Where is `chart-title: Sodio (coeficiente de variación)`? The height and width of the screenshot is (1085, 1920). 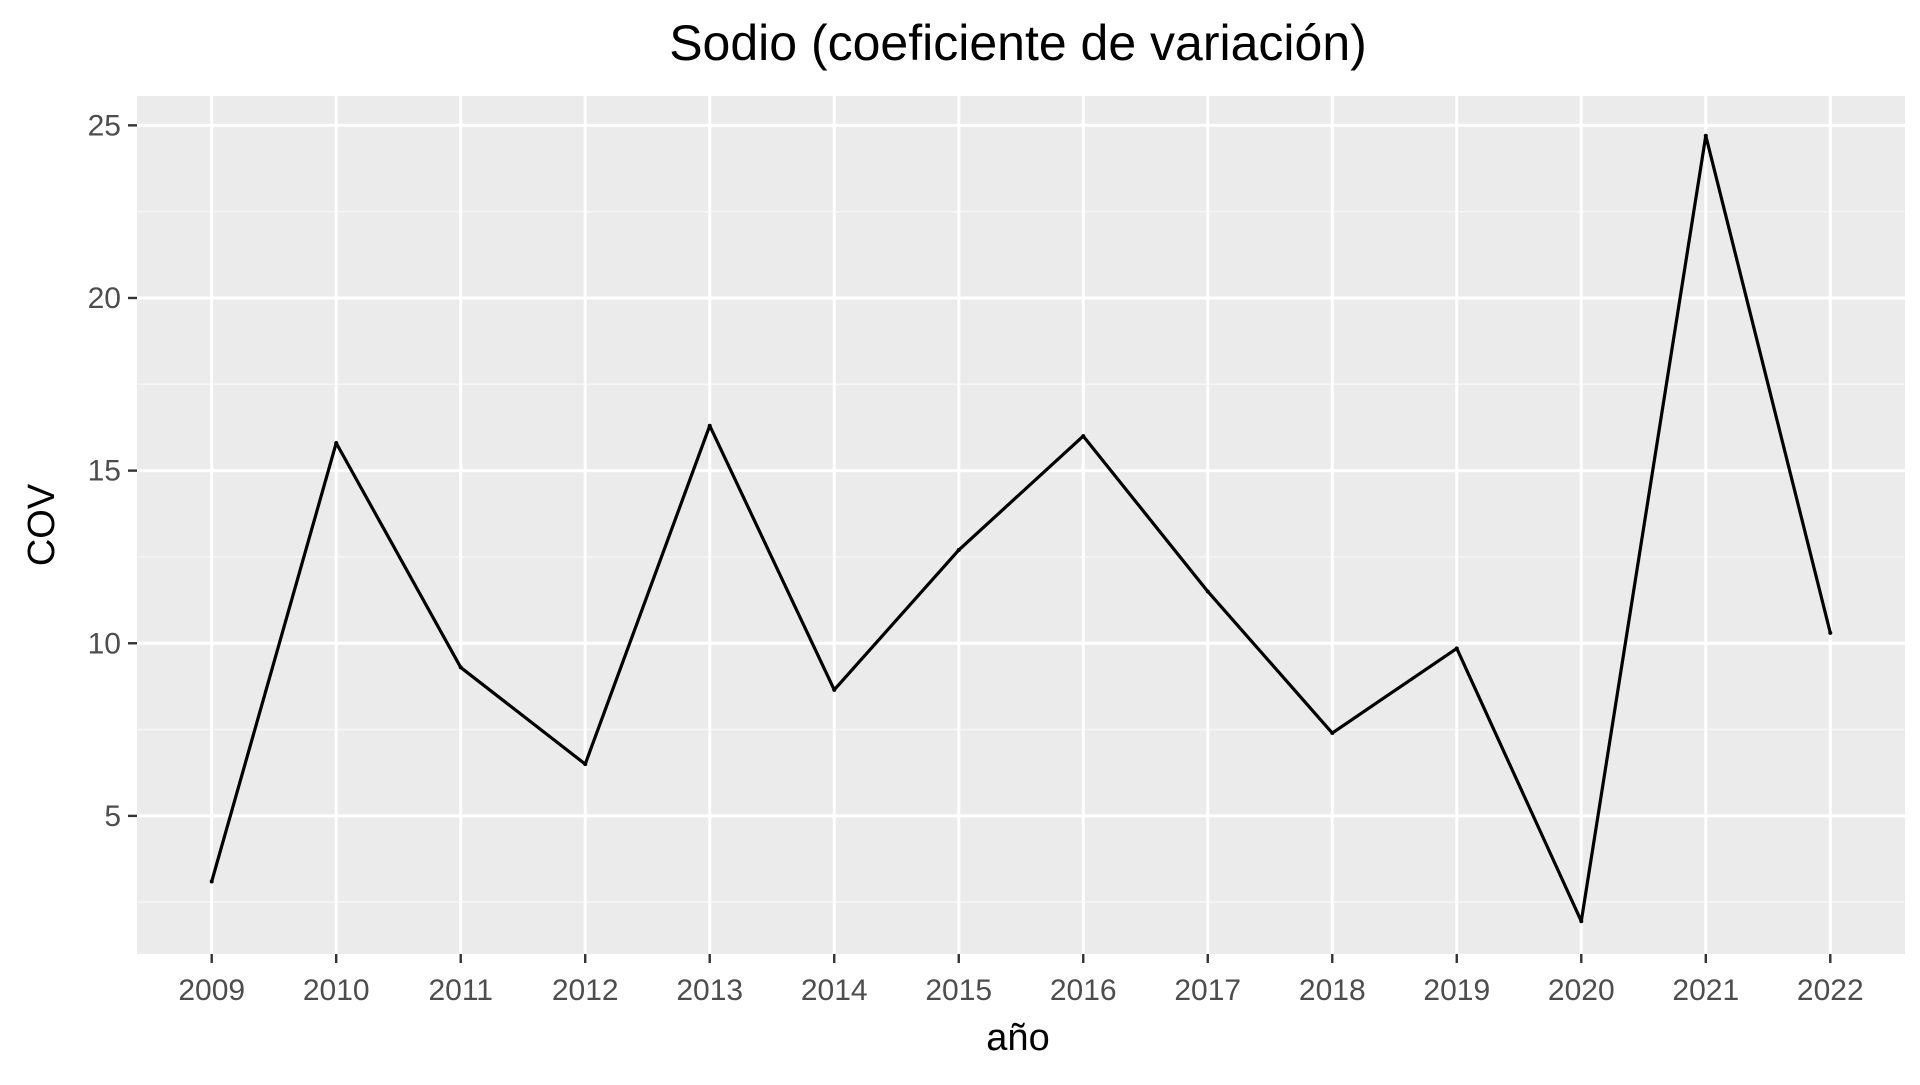
chart-title: Sodio (coeficiente de variación) is located at coordinates (1018, 43).